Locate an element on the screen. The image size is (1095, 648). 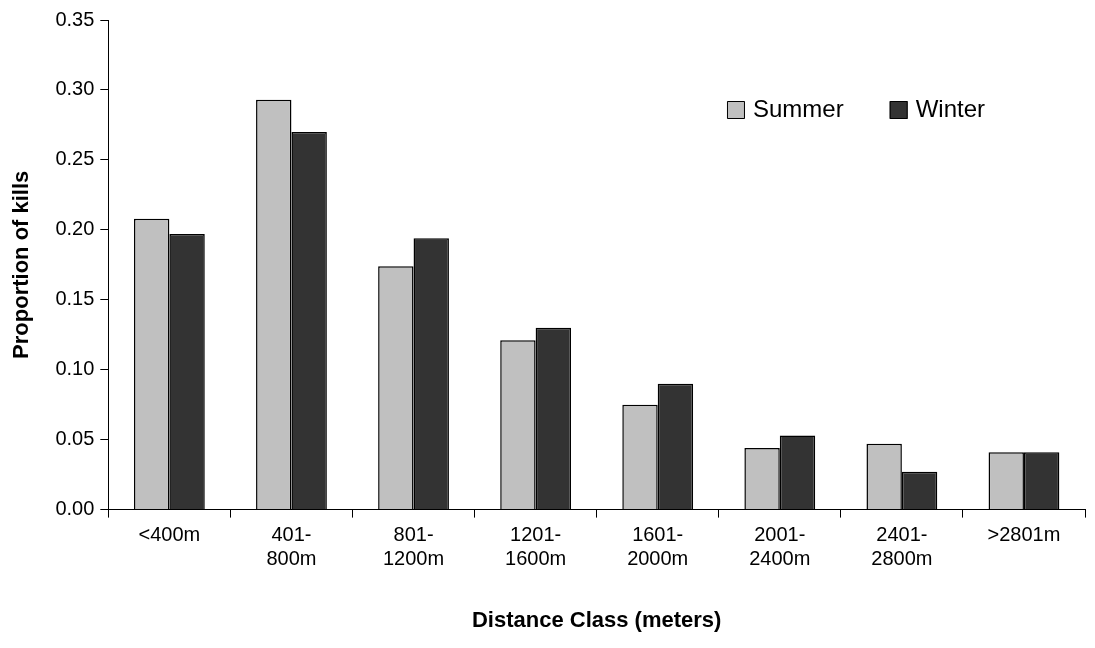
legend-label: Winter is located at coordinates (950, 108).